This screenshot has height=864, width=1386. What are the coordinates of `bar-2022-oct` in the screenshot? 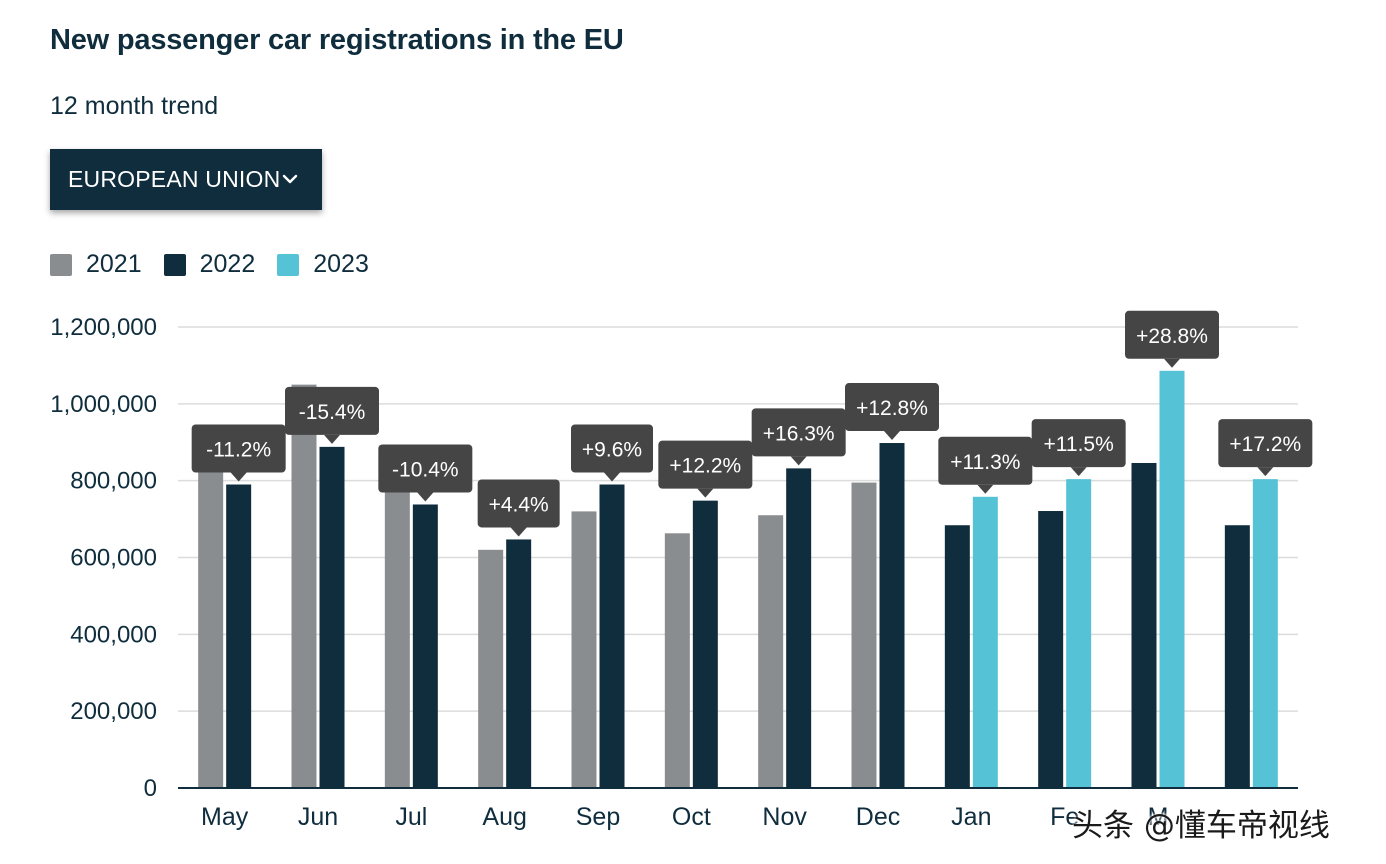 It's located at (705, 644).